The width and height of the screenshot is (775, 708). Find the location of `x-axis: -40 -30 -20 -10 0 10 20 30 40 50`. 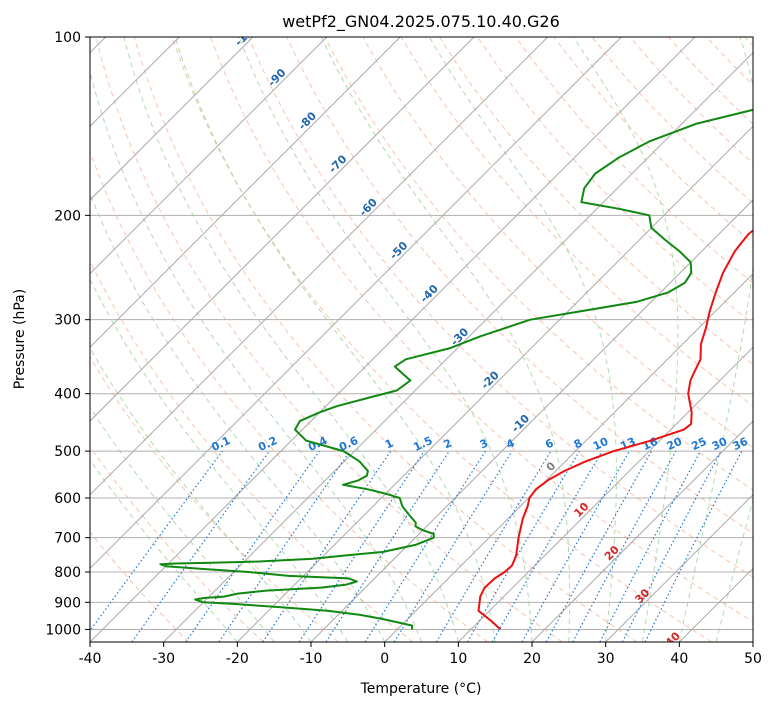

x-axis: -40 -30 -20 -10 0 10 20 30 40 50 is located at coordinates (420, 654).